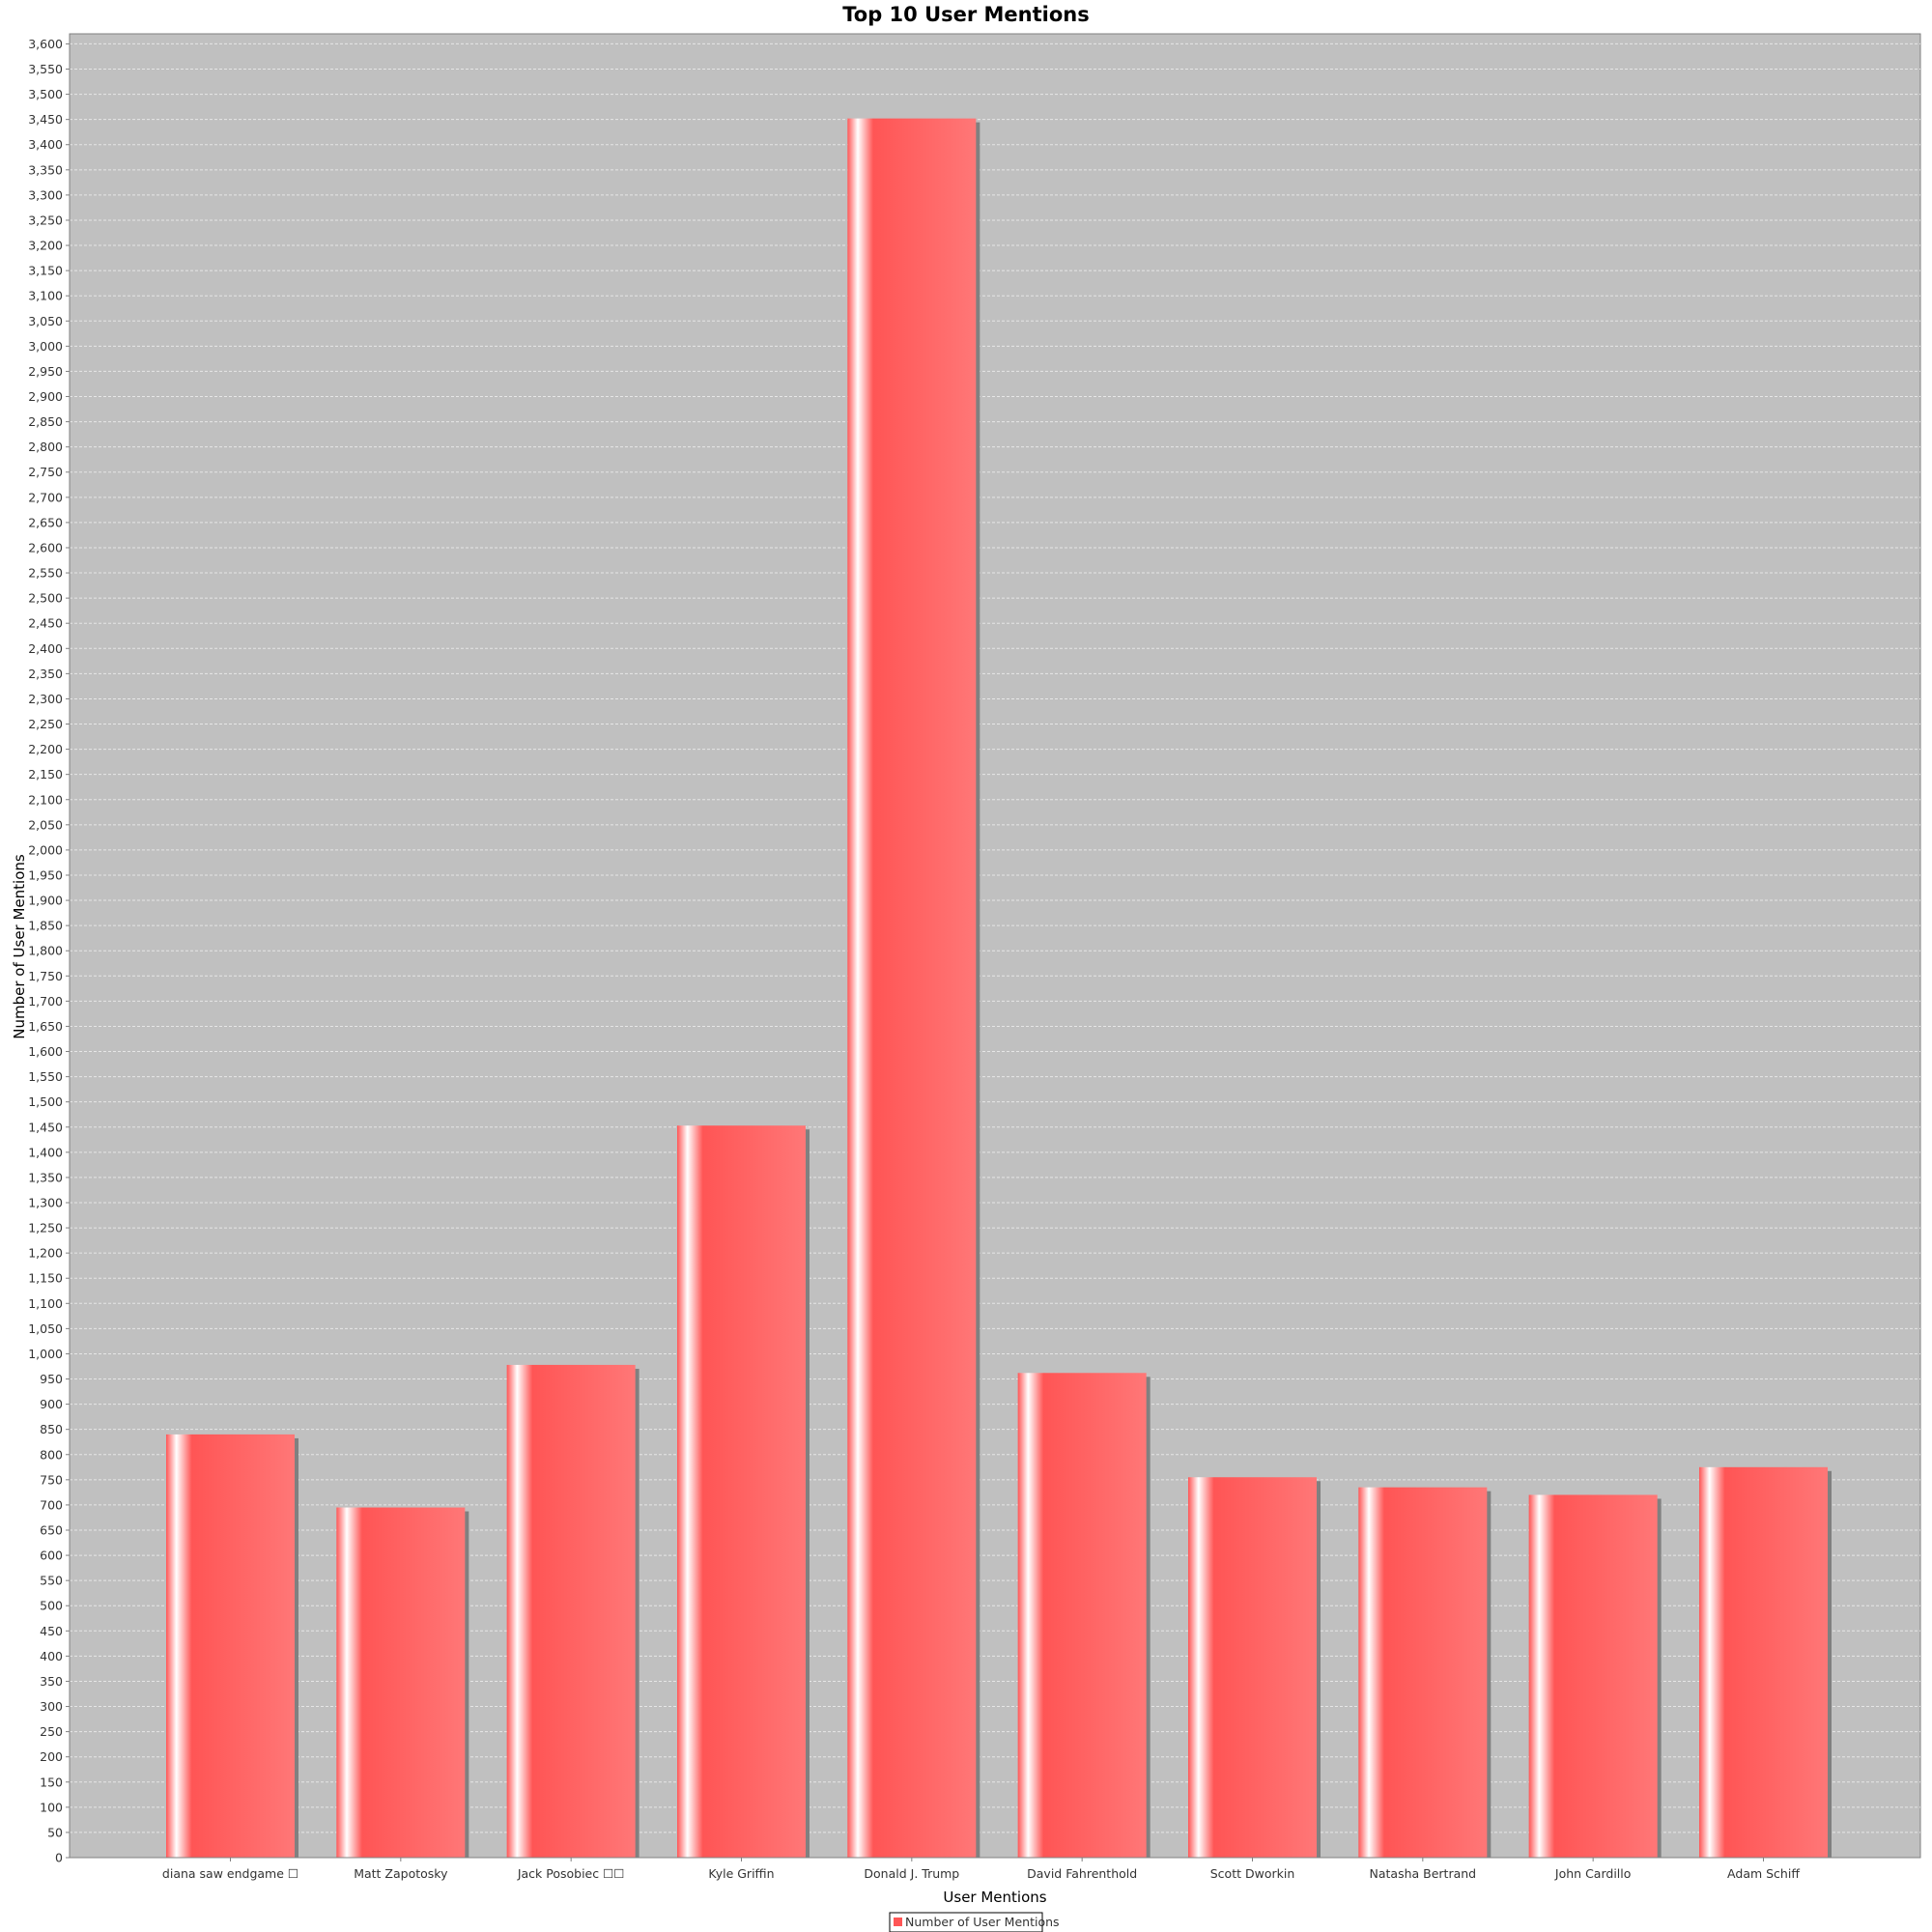 The image size is (1932, 1932). I want to click on y-tick-label: 3,400, so click(45, 144).